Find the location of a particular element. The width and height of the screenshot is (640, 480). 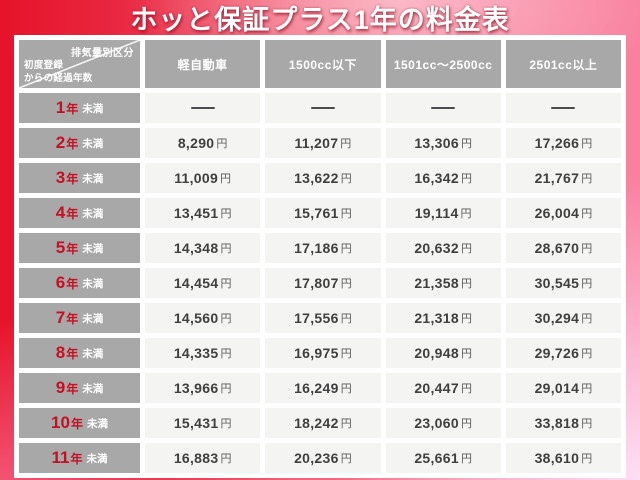

price-cell: 13,622 円 is located at coordinates (323, 178).